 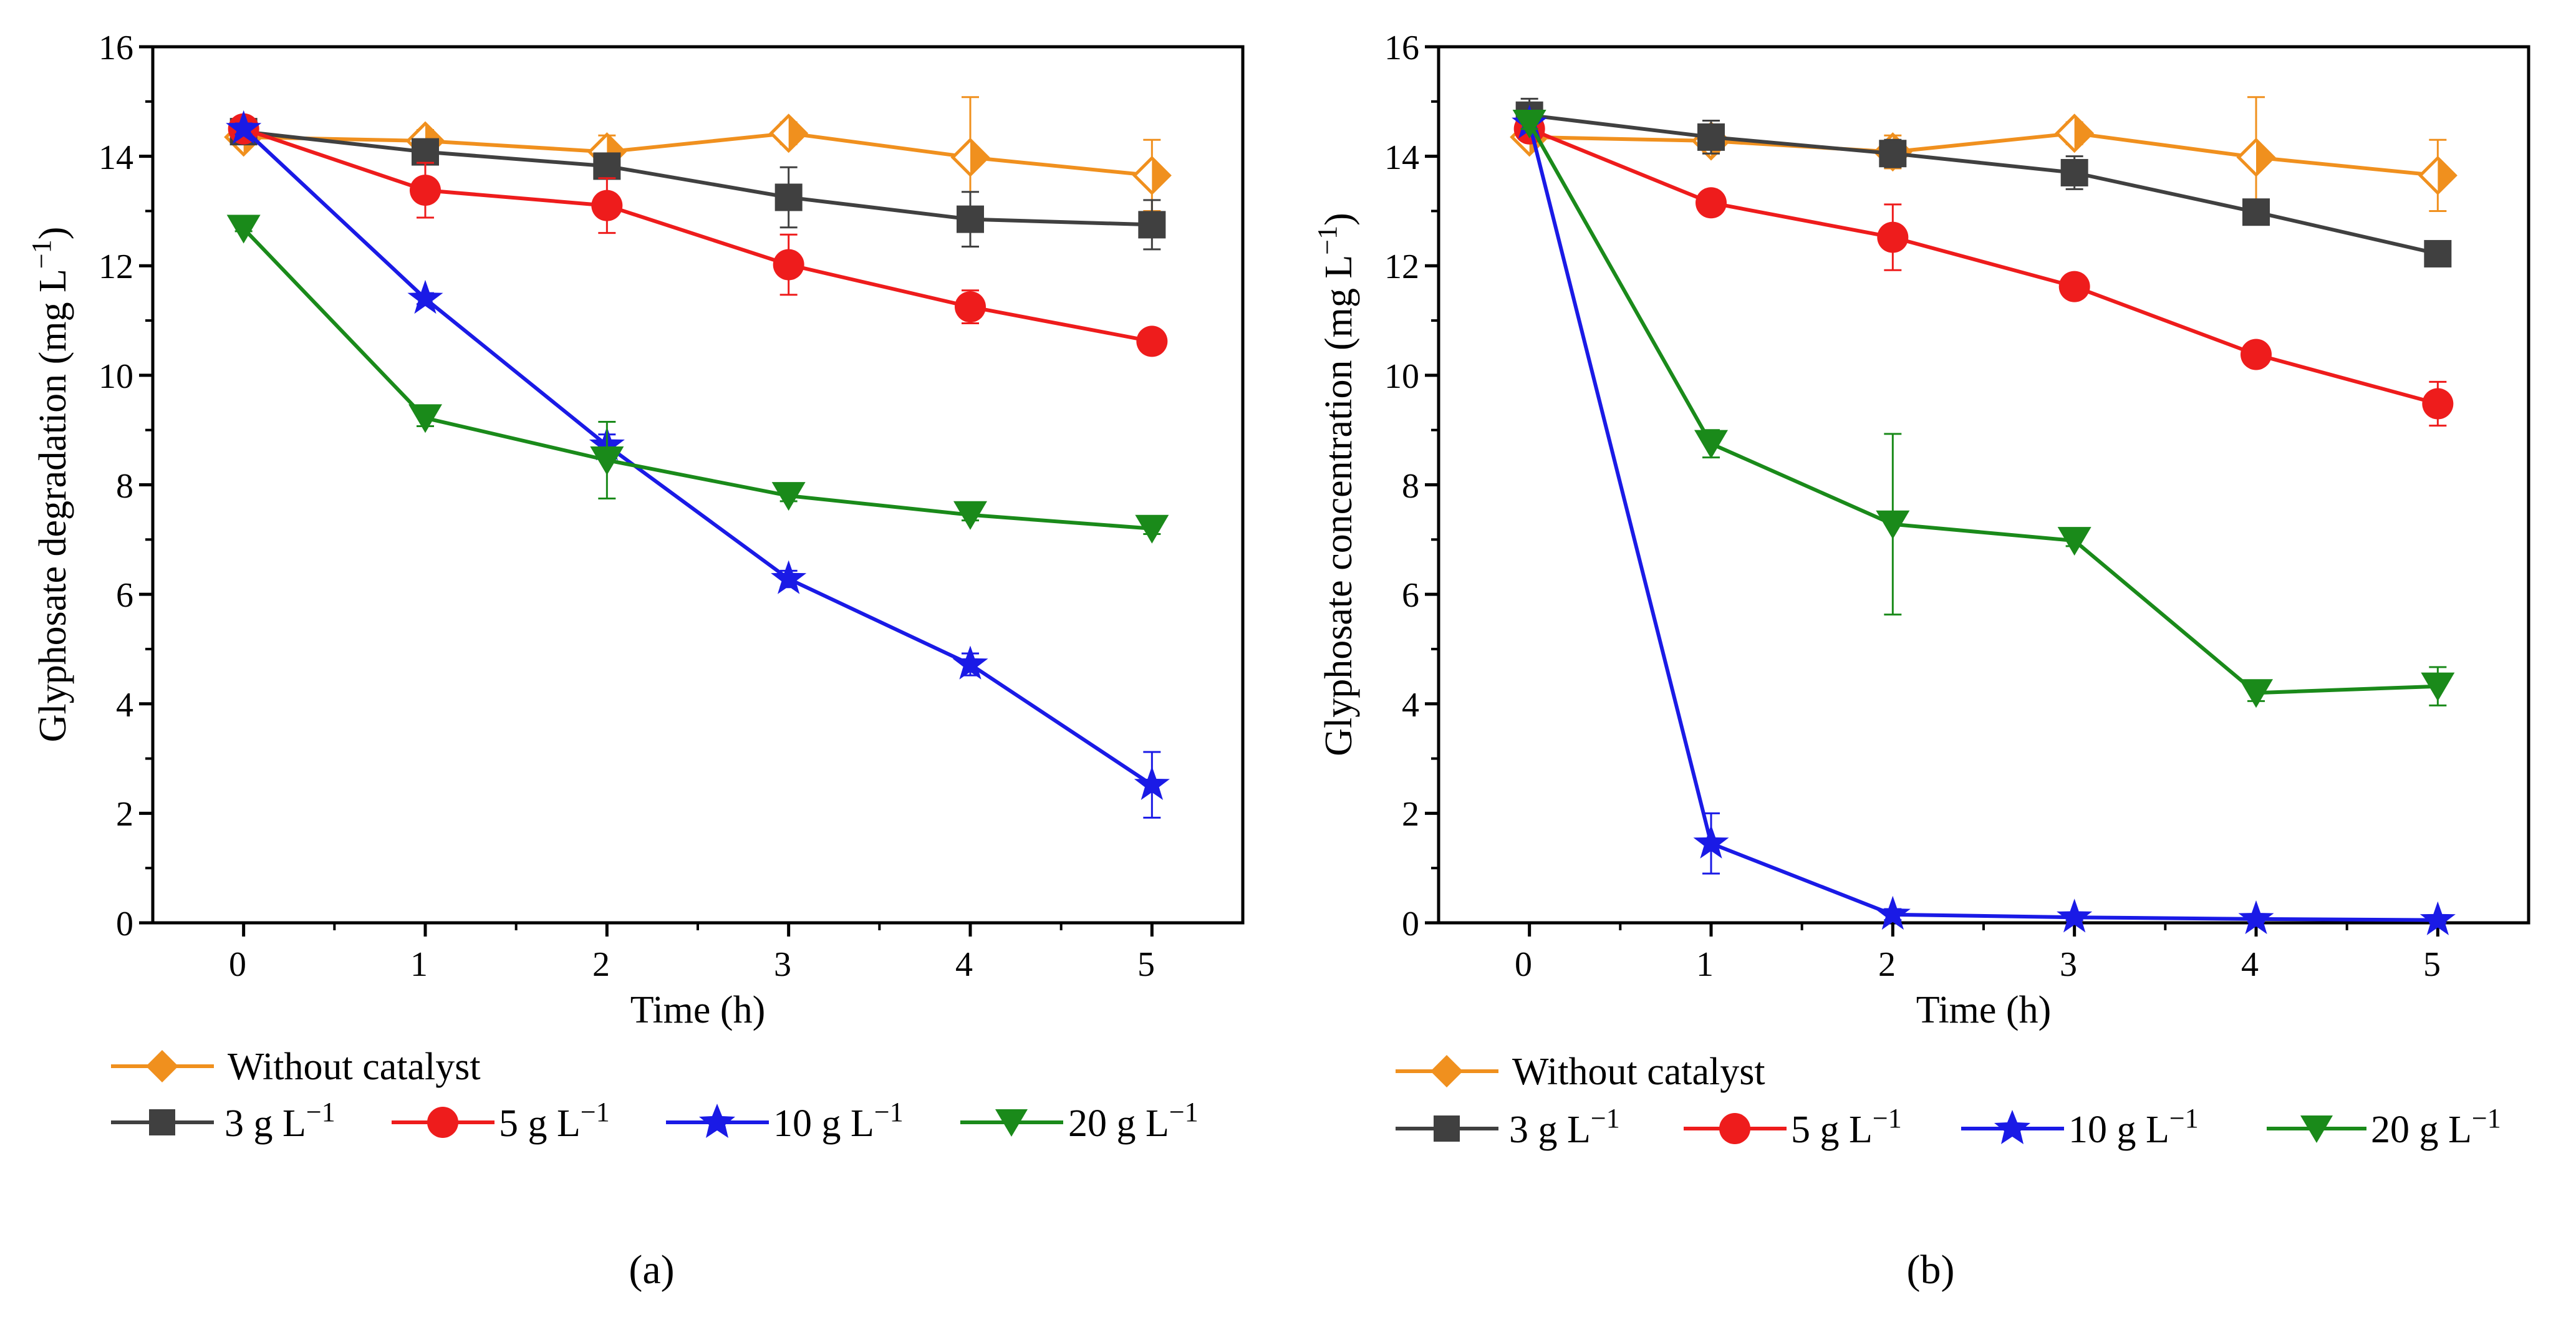 I want to click on y-axis-title-b: Glyphosate concentration (mg L−1), so click(x=1336, y=484).